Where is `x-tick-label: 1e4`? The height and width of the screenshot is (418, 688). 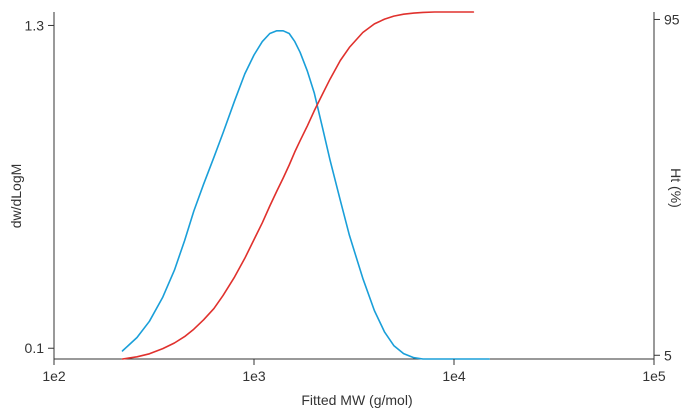 x-tick-label: 1e4 is located at coordinates (454, 376).